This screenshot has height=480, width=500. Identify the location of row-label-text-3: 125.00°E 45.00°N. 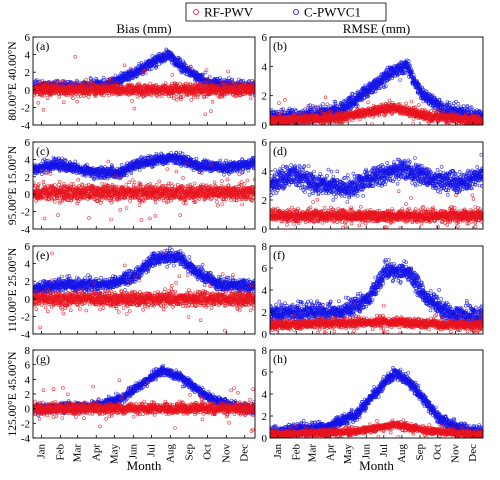
(13, 394).